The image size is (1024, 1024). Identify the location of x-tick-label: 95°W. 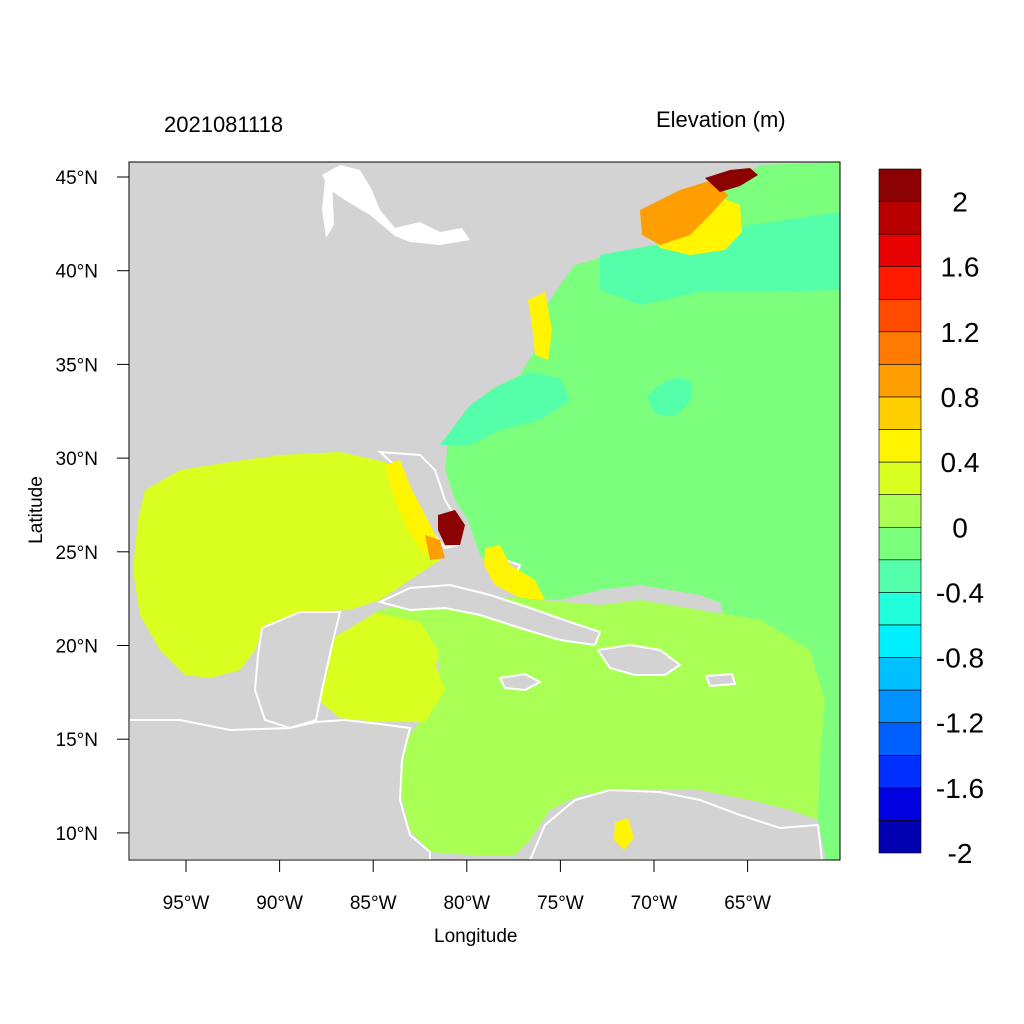
(186, 903).